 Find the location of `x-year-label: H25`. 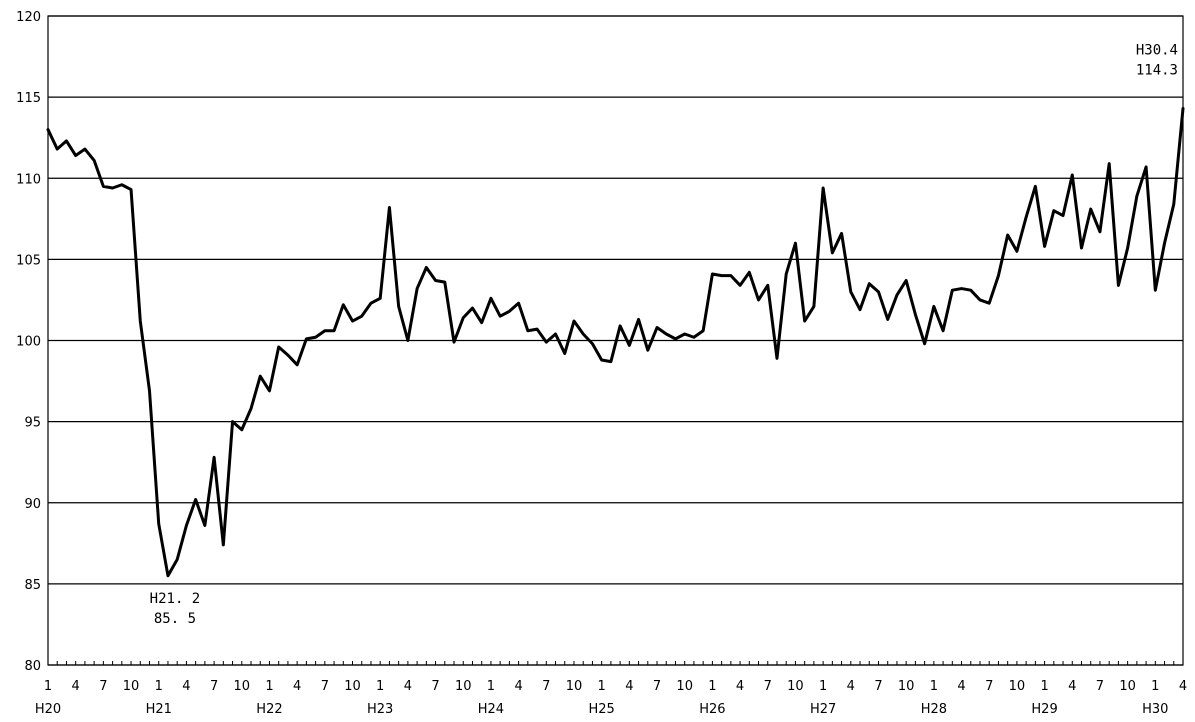

x-year-label: H25 is located at coordinates (601, 709).